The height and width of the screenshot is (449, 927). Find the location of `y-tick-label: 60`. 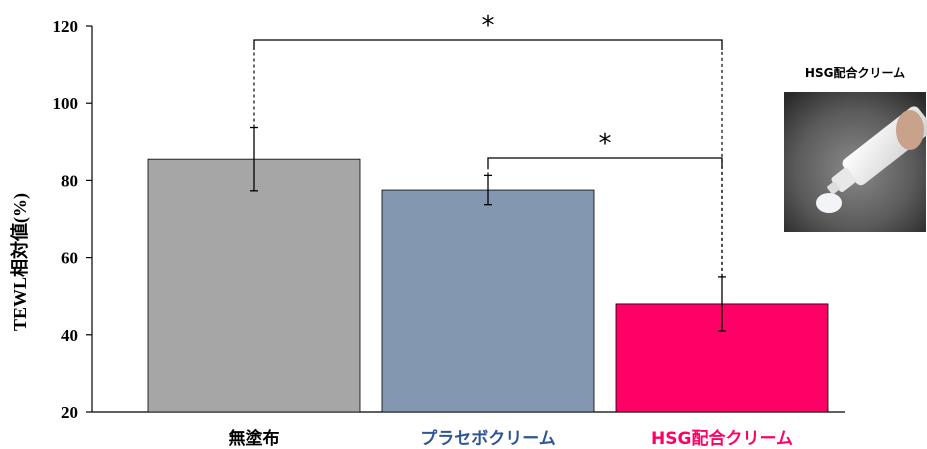

y-tick-label: 60 is located at coordinates (69, 258).